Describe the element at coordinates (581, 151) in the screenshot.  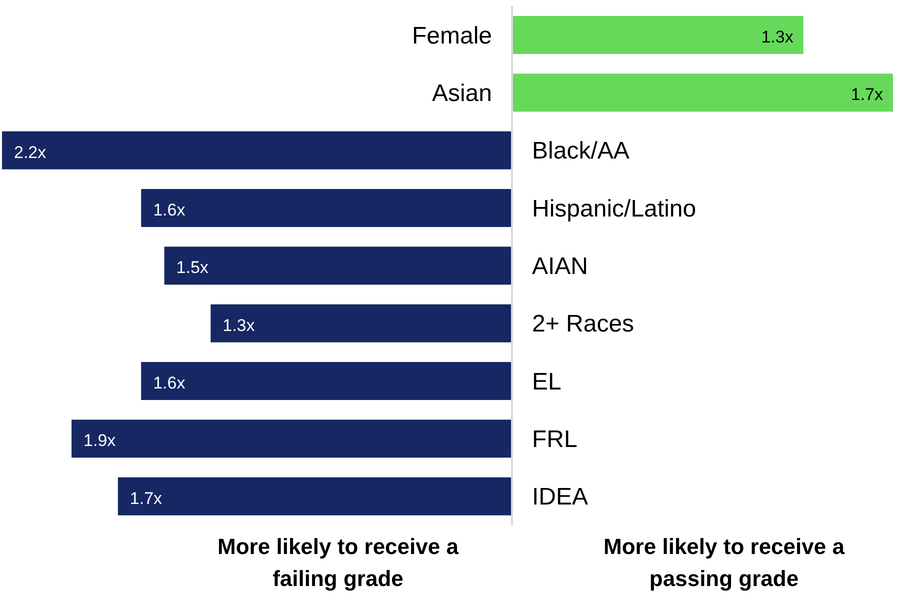
I see `y-tick-label: Black/AA` at that location.